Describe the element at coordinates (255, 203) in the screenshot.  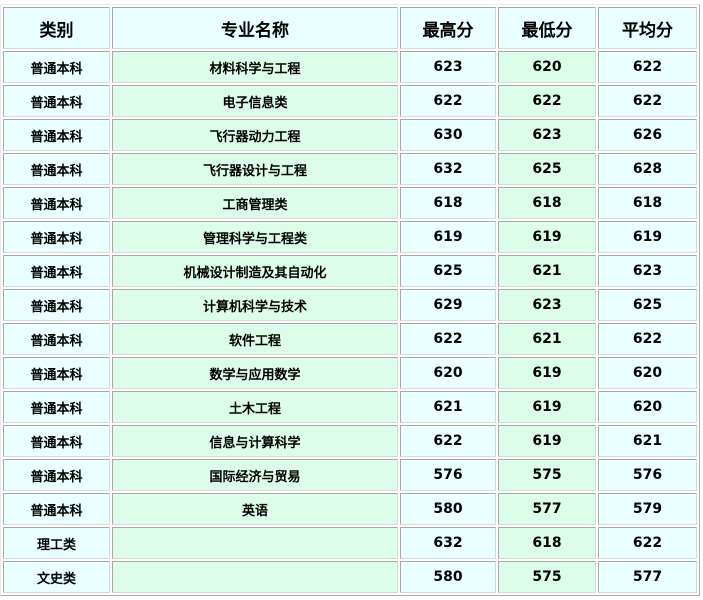
I see `major-cell: 工商管理类` at that location.